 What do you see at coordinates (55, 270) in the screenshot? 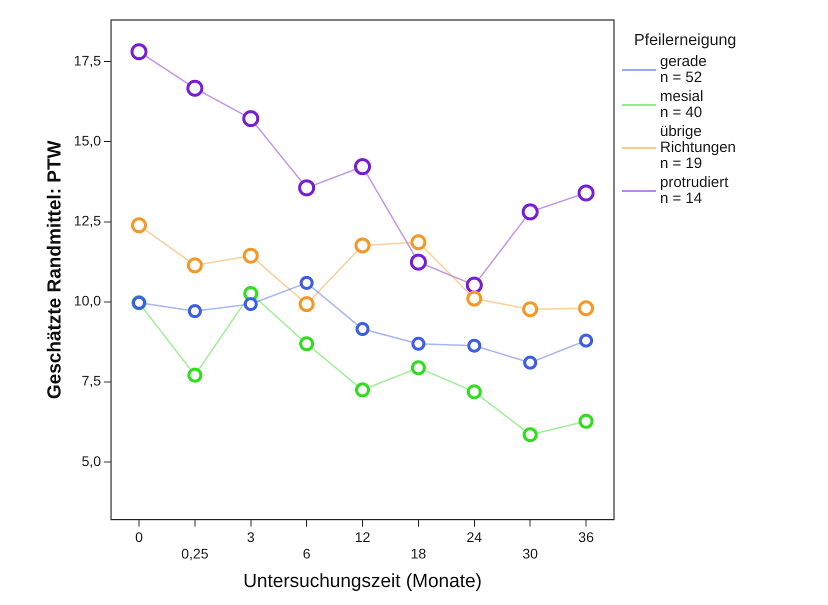
I see `y-axis-title: Geschätzte Randmittel: PTW` at bounding box center [55, 270].